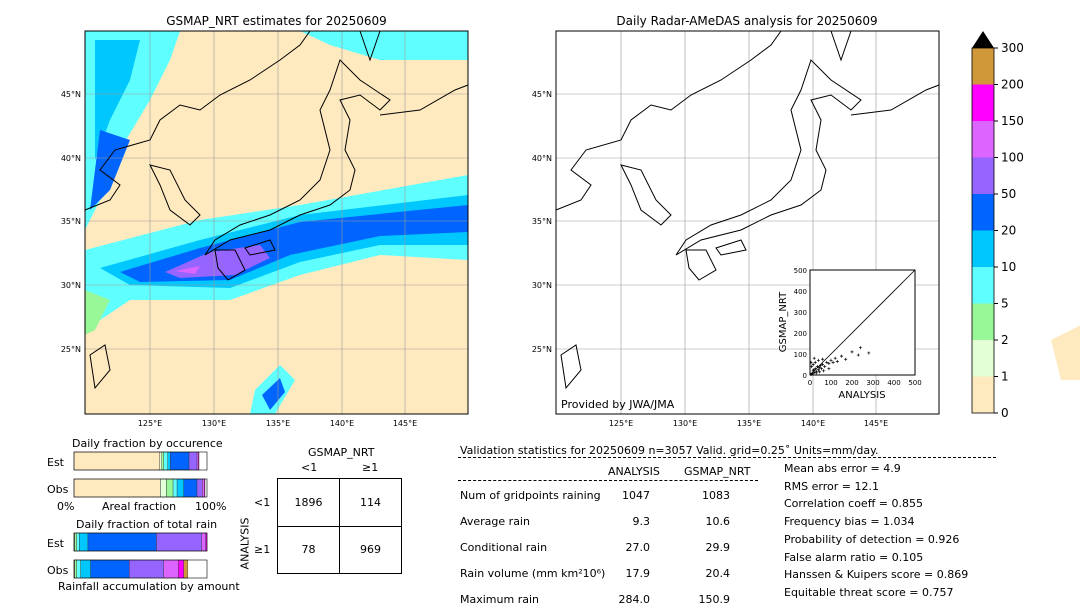 The width and height of the screenshot is (1080, 612). Describe the element at coordinates (542, 221) in the screenshot. I see `lat-tick-label: 35°N` at that location.